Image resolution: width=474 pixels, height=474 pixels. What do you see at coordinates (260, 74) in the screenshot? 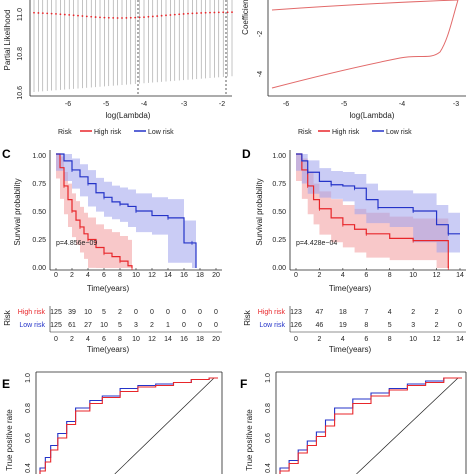
I see `panel-b-ytick-1: -4` at bounding box center [260, 74].